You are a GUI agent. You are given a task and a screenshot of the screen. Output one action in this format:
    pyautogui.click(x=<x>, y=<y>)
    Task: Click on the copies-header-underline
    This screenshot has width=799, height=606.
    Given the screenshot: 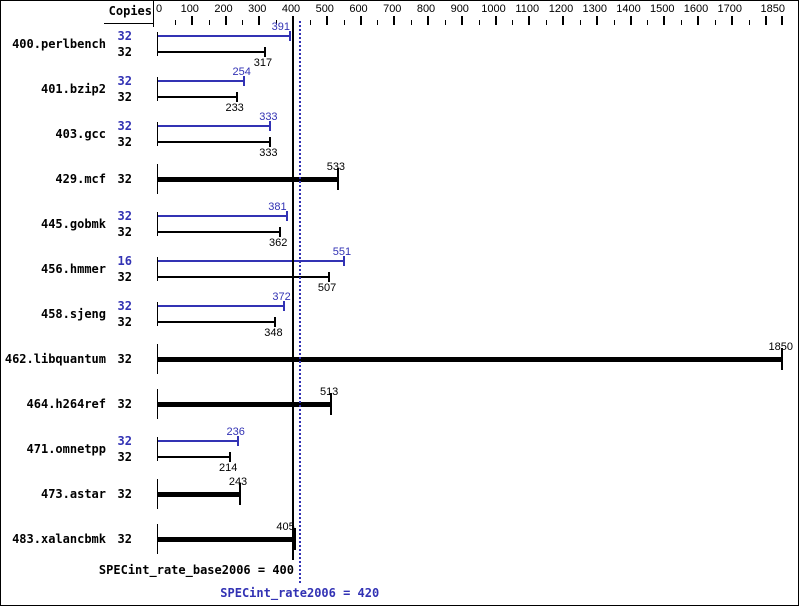 What is the action you would take?
    pyautogui.click(x=129, y=23)
    